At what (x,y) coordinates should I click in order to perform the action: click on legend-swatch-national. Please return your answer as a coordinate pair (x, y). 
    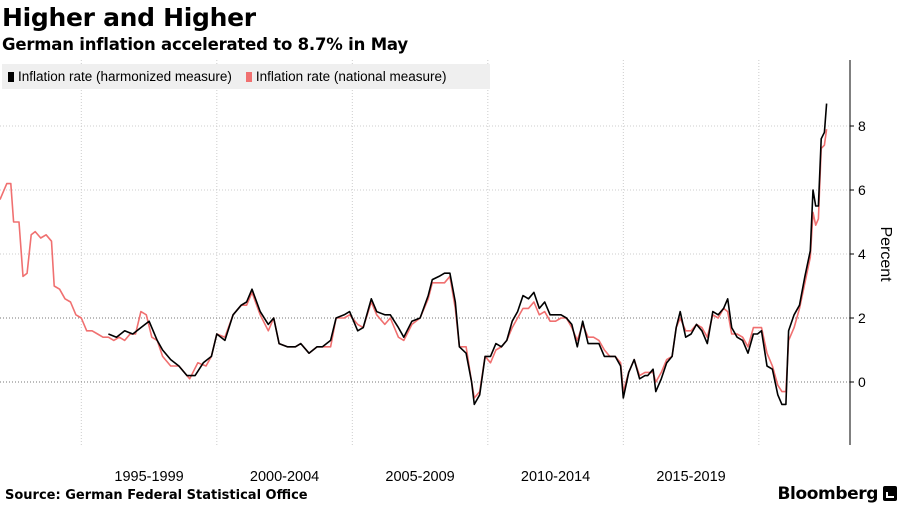
    Looking at the image, I should click on (248, 76).